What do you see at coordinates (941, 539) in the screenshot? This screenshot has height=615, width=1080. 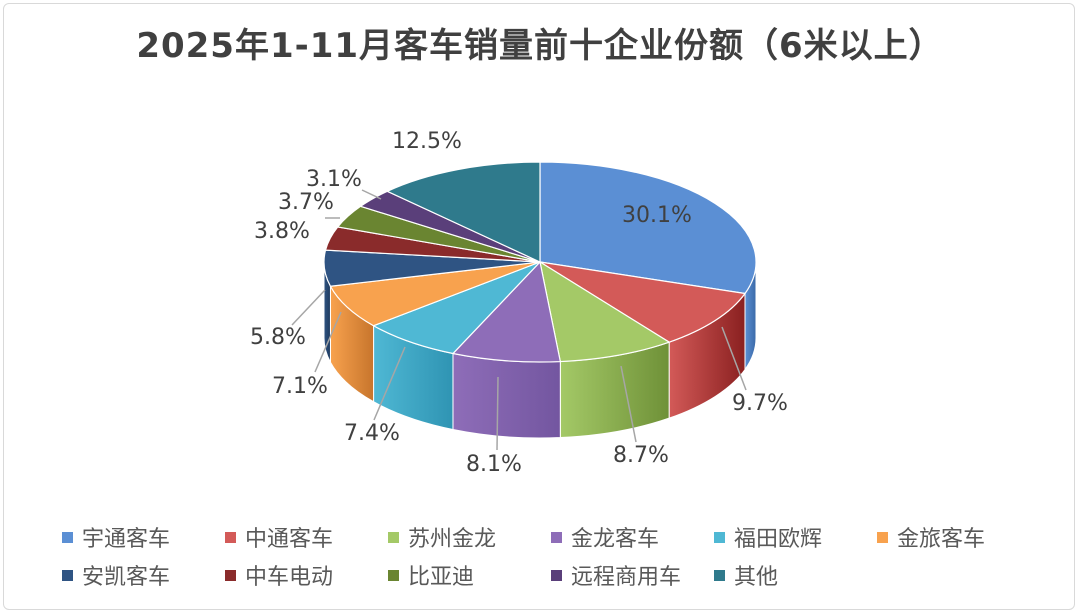 I see `legend-label: 金旅客车` at bounding box center [941, 539].